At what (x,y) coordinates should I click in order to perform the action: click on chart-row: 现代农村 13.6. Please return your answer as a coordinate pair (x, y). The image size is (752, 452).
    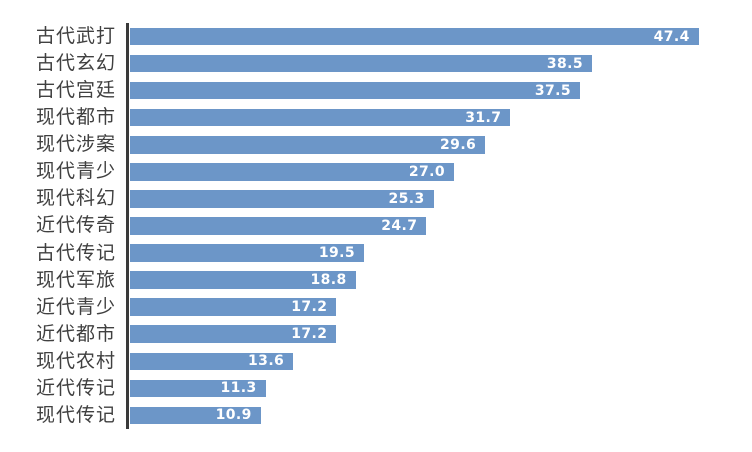
    Looking at the image, I should click on (376, 361).